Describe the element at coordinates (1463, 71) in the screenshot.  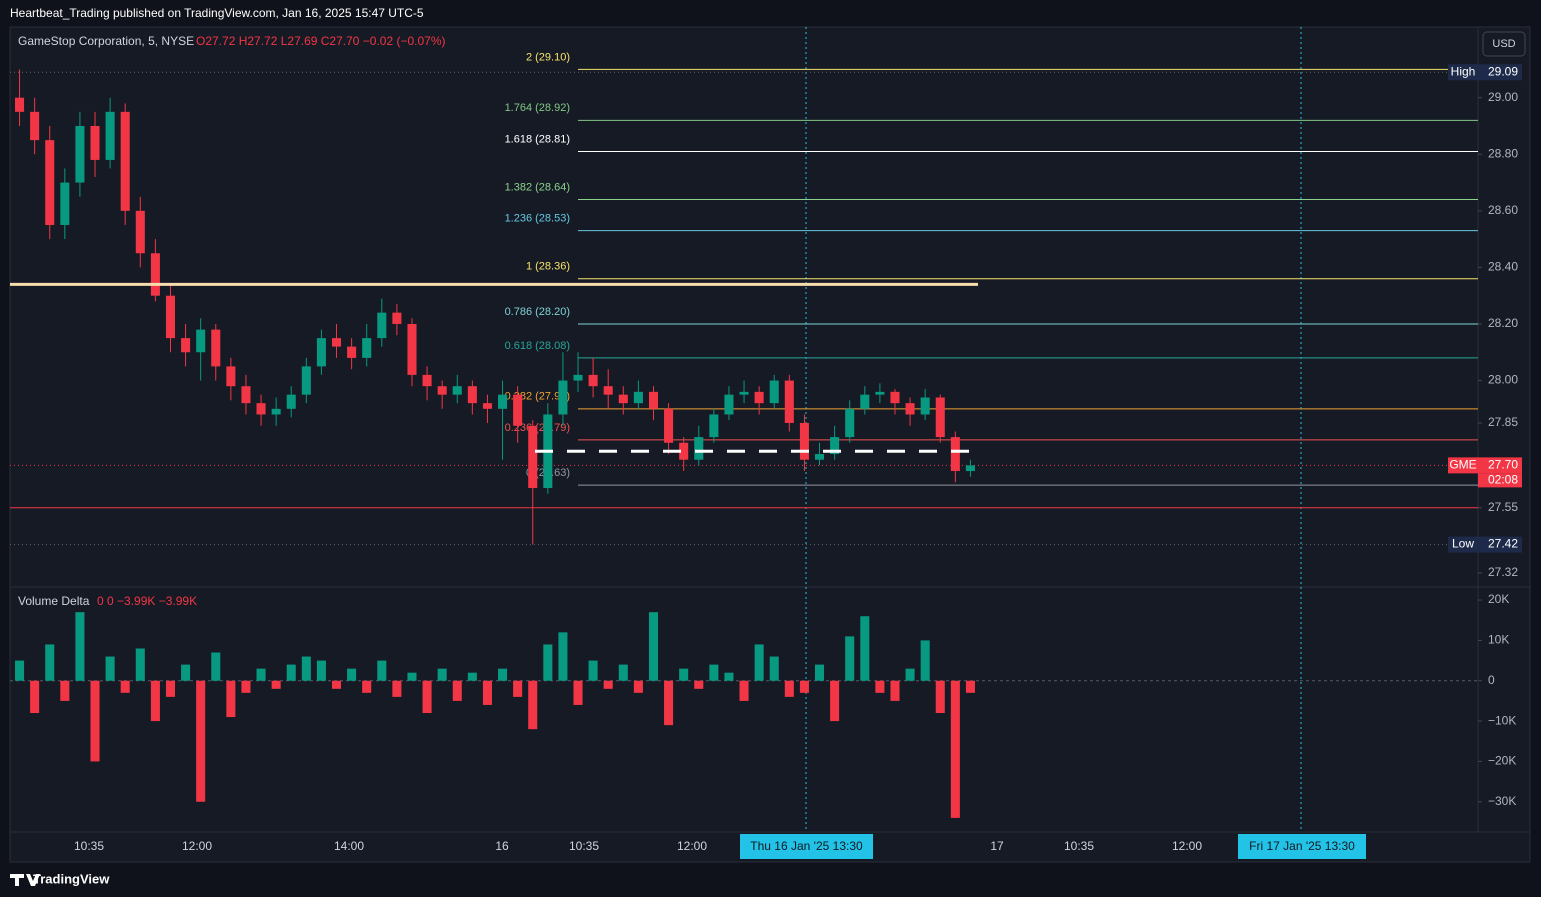
I see `high-badge-label: High` at that location.